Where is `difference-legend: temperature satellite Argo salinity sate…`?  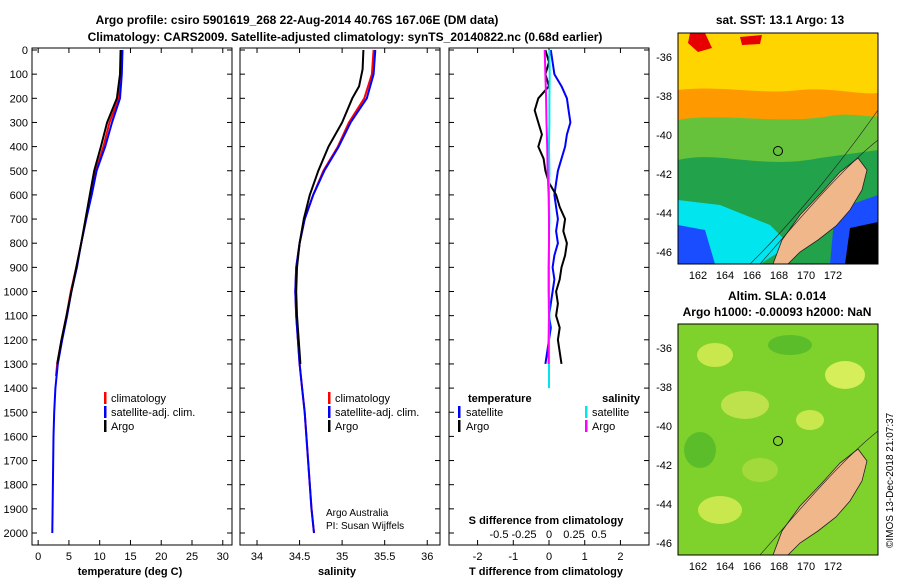
difference-legend: temperature satellite Argo salinity sate… is located at coordinates (549, 413).